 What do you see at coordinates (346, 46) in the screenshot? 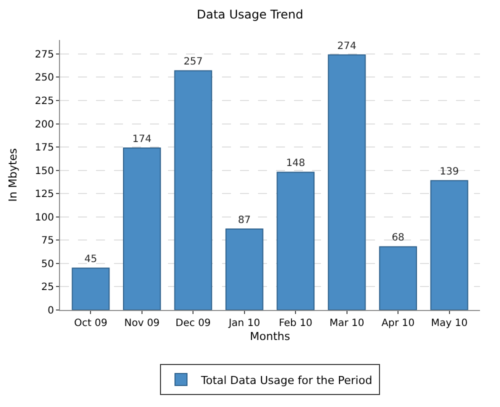
I see `data-label: 274` at bounding box center [346, 46].